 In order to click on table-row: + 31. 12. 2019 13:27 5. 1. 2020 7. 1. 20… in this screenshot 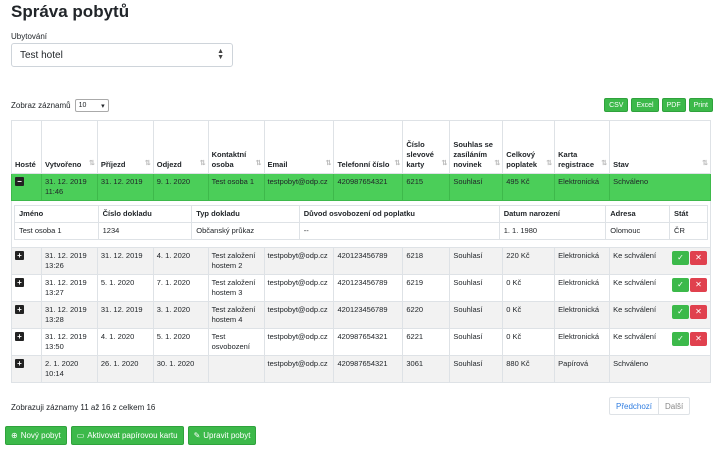, I will do `click(361, 288)`.